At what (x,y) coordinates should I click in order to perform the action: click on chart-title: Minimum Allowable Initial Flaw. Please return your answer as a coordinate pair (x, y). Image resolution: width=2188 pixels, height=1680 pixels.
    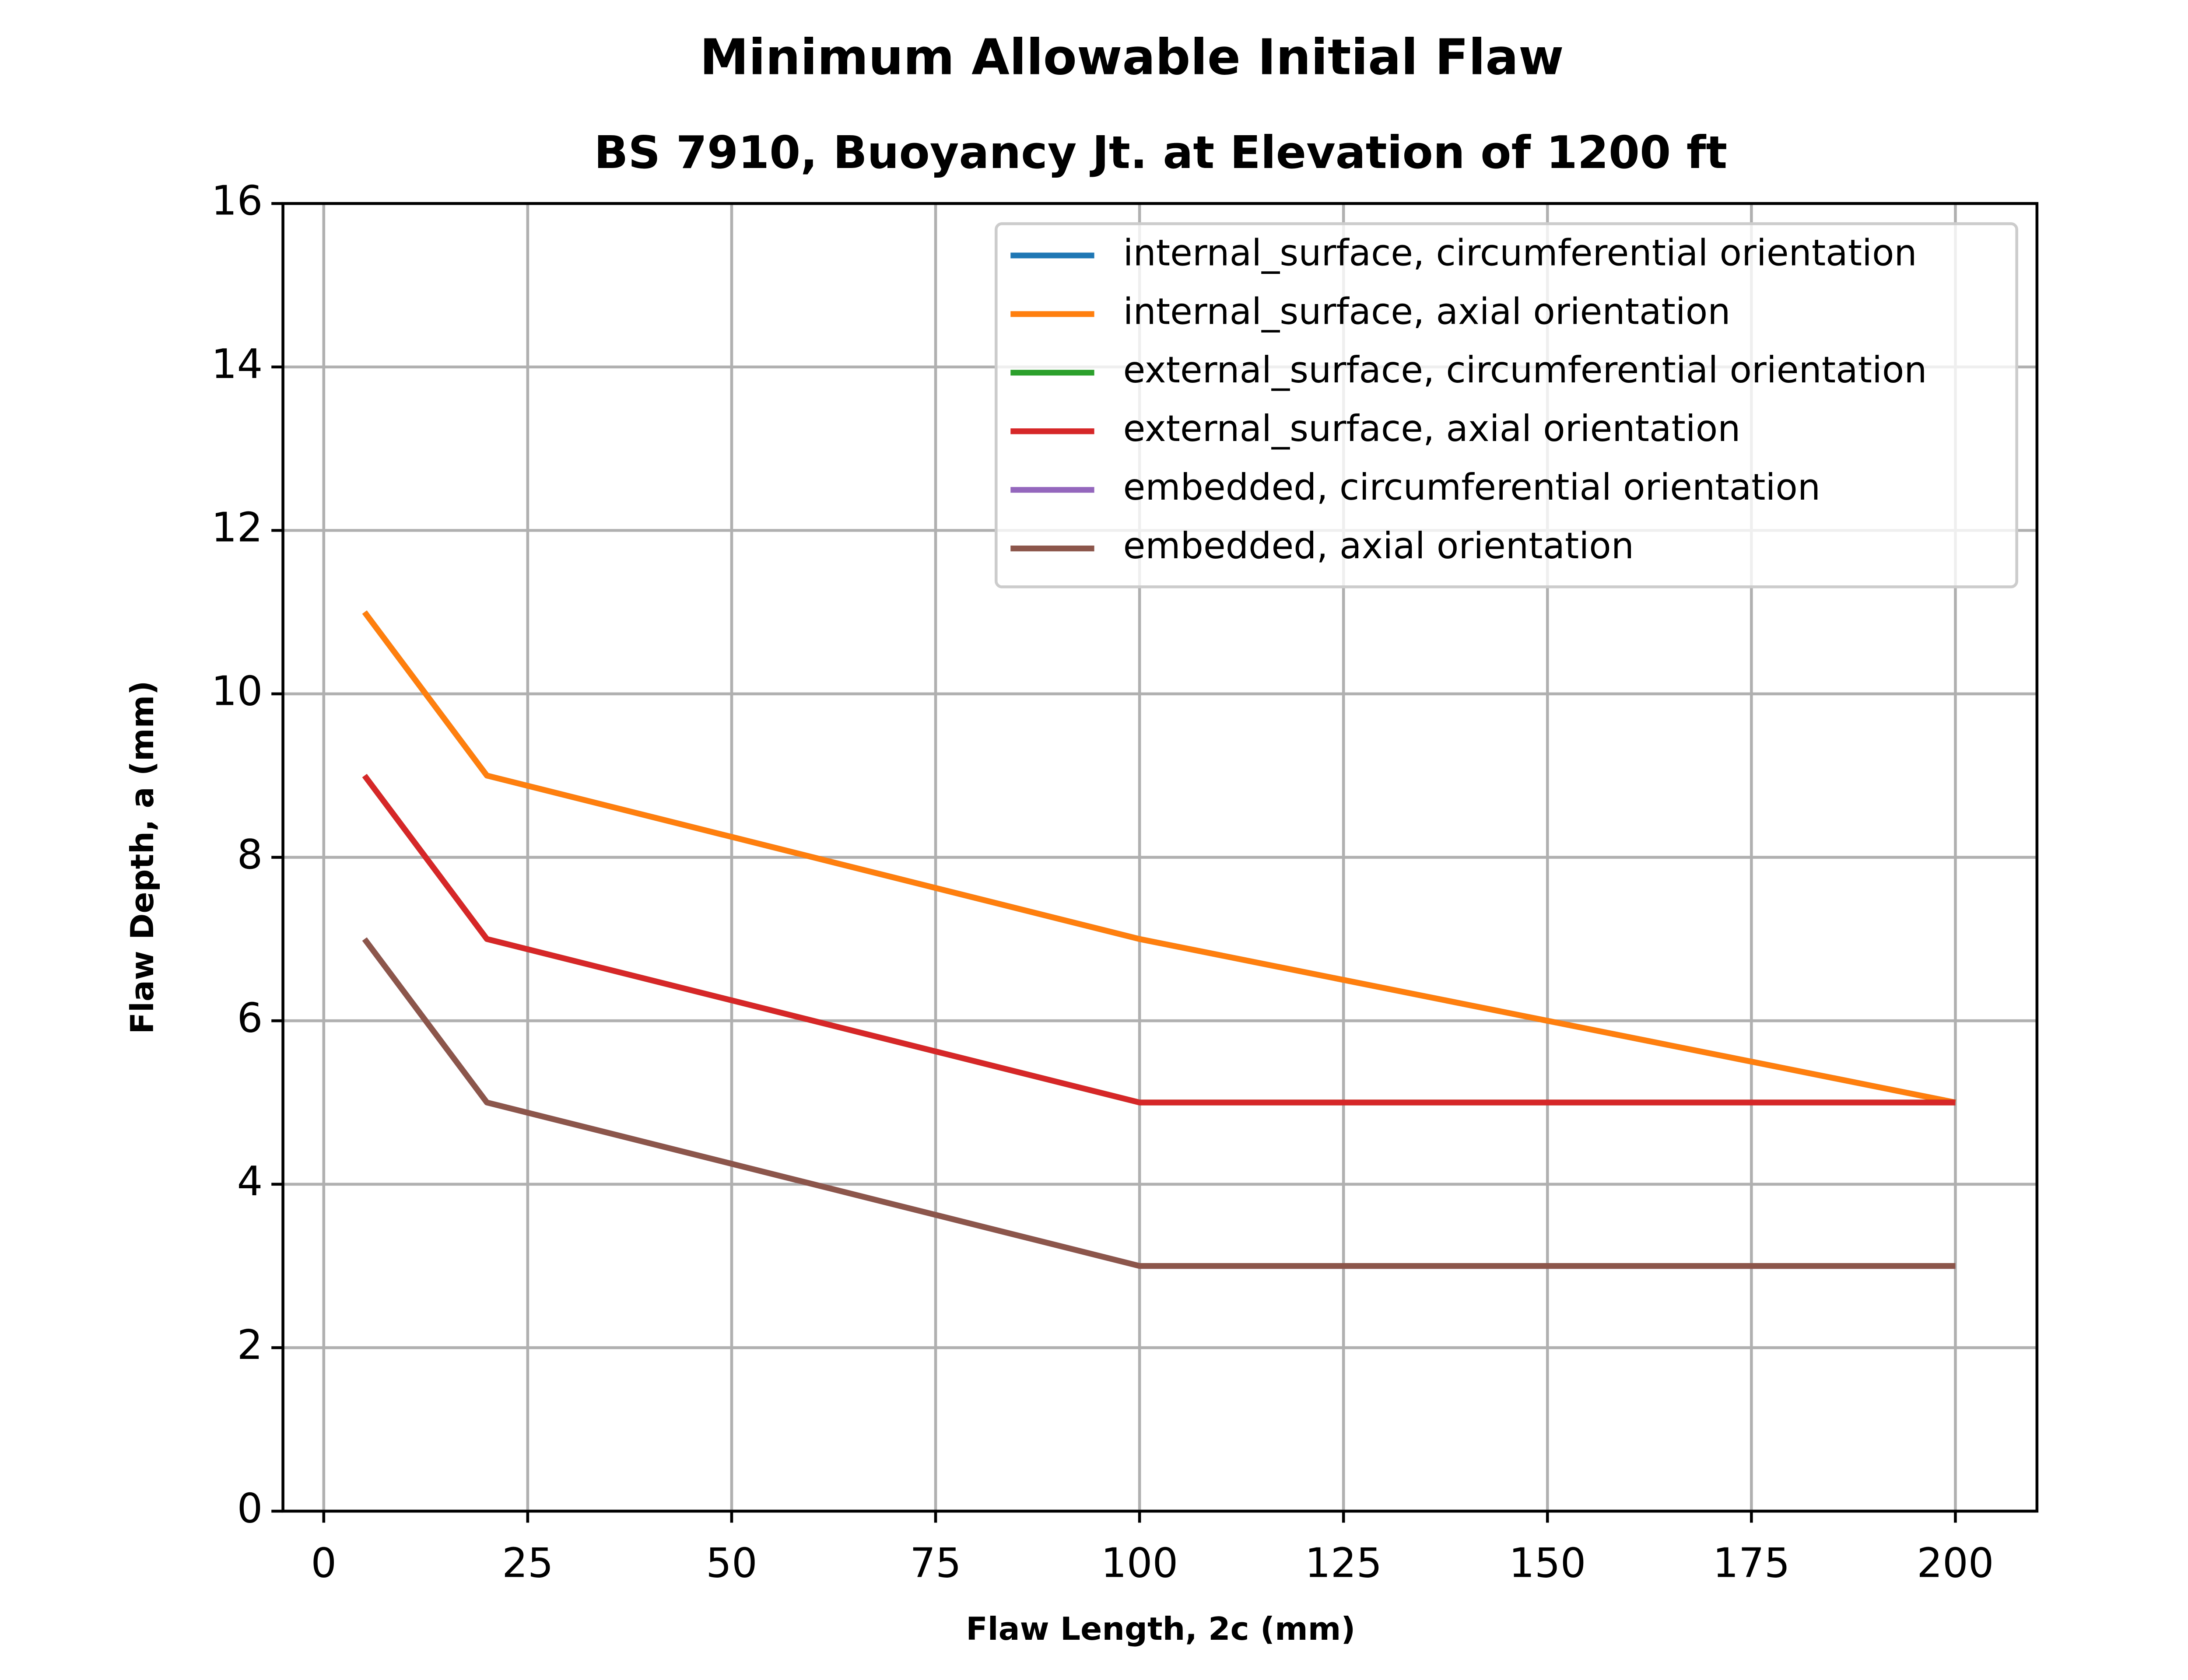
    Looking at the image, I should click on (1132, 57).